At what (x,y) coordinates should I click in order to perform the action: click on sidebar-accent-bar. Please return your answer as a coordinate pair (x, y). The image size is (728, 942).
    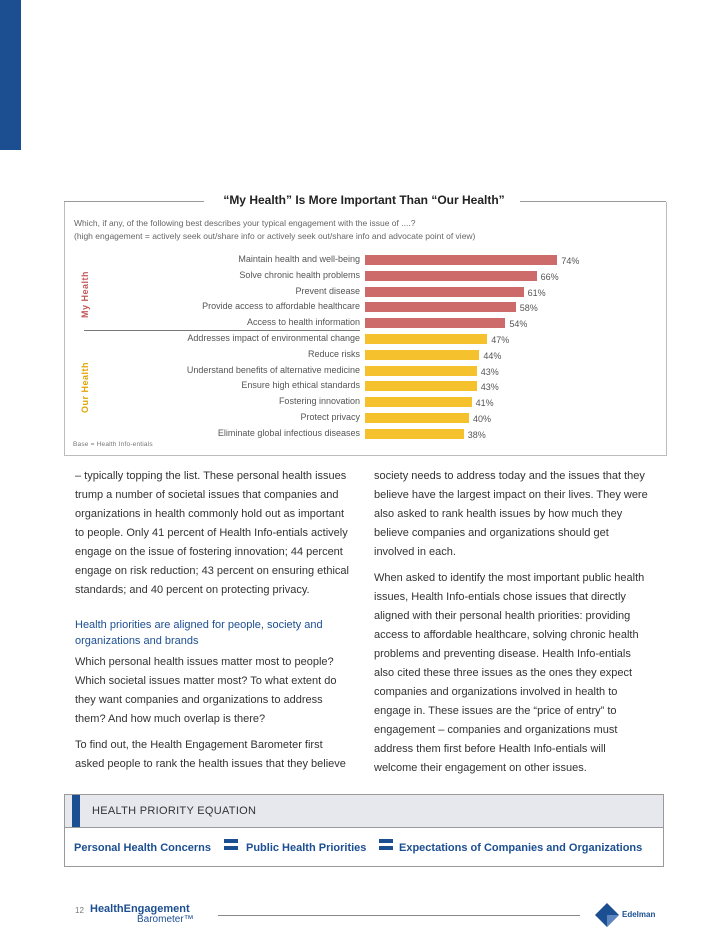
    Looking at the image, I should click on (10, 75).